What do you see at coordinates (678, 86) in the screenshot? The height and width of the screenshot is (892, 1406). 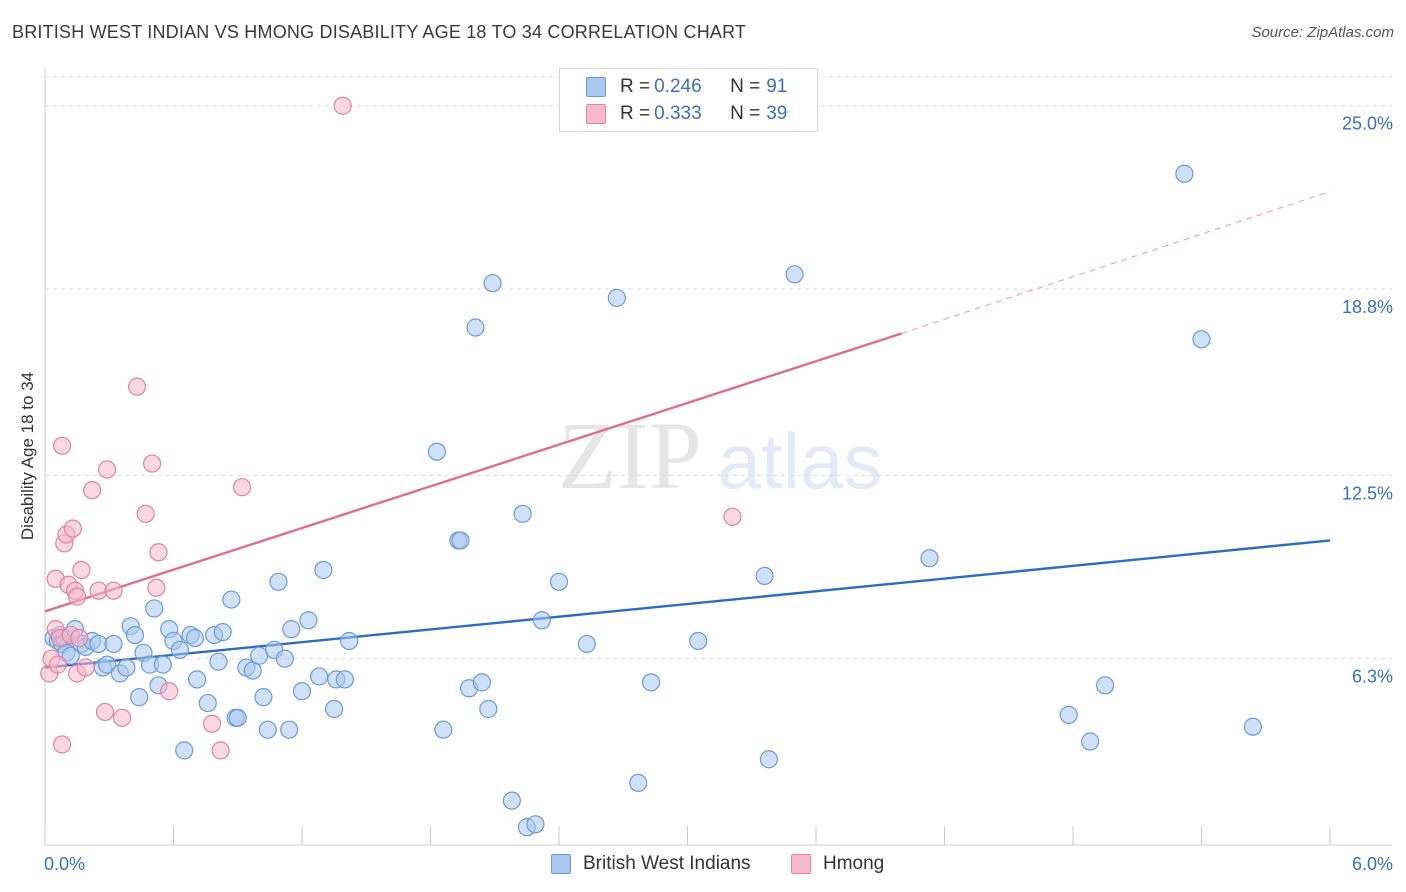 I see `legend-r-value: 0.246` at bounding box center [678, 86].